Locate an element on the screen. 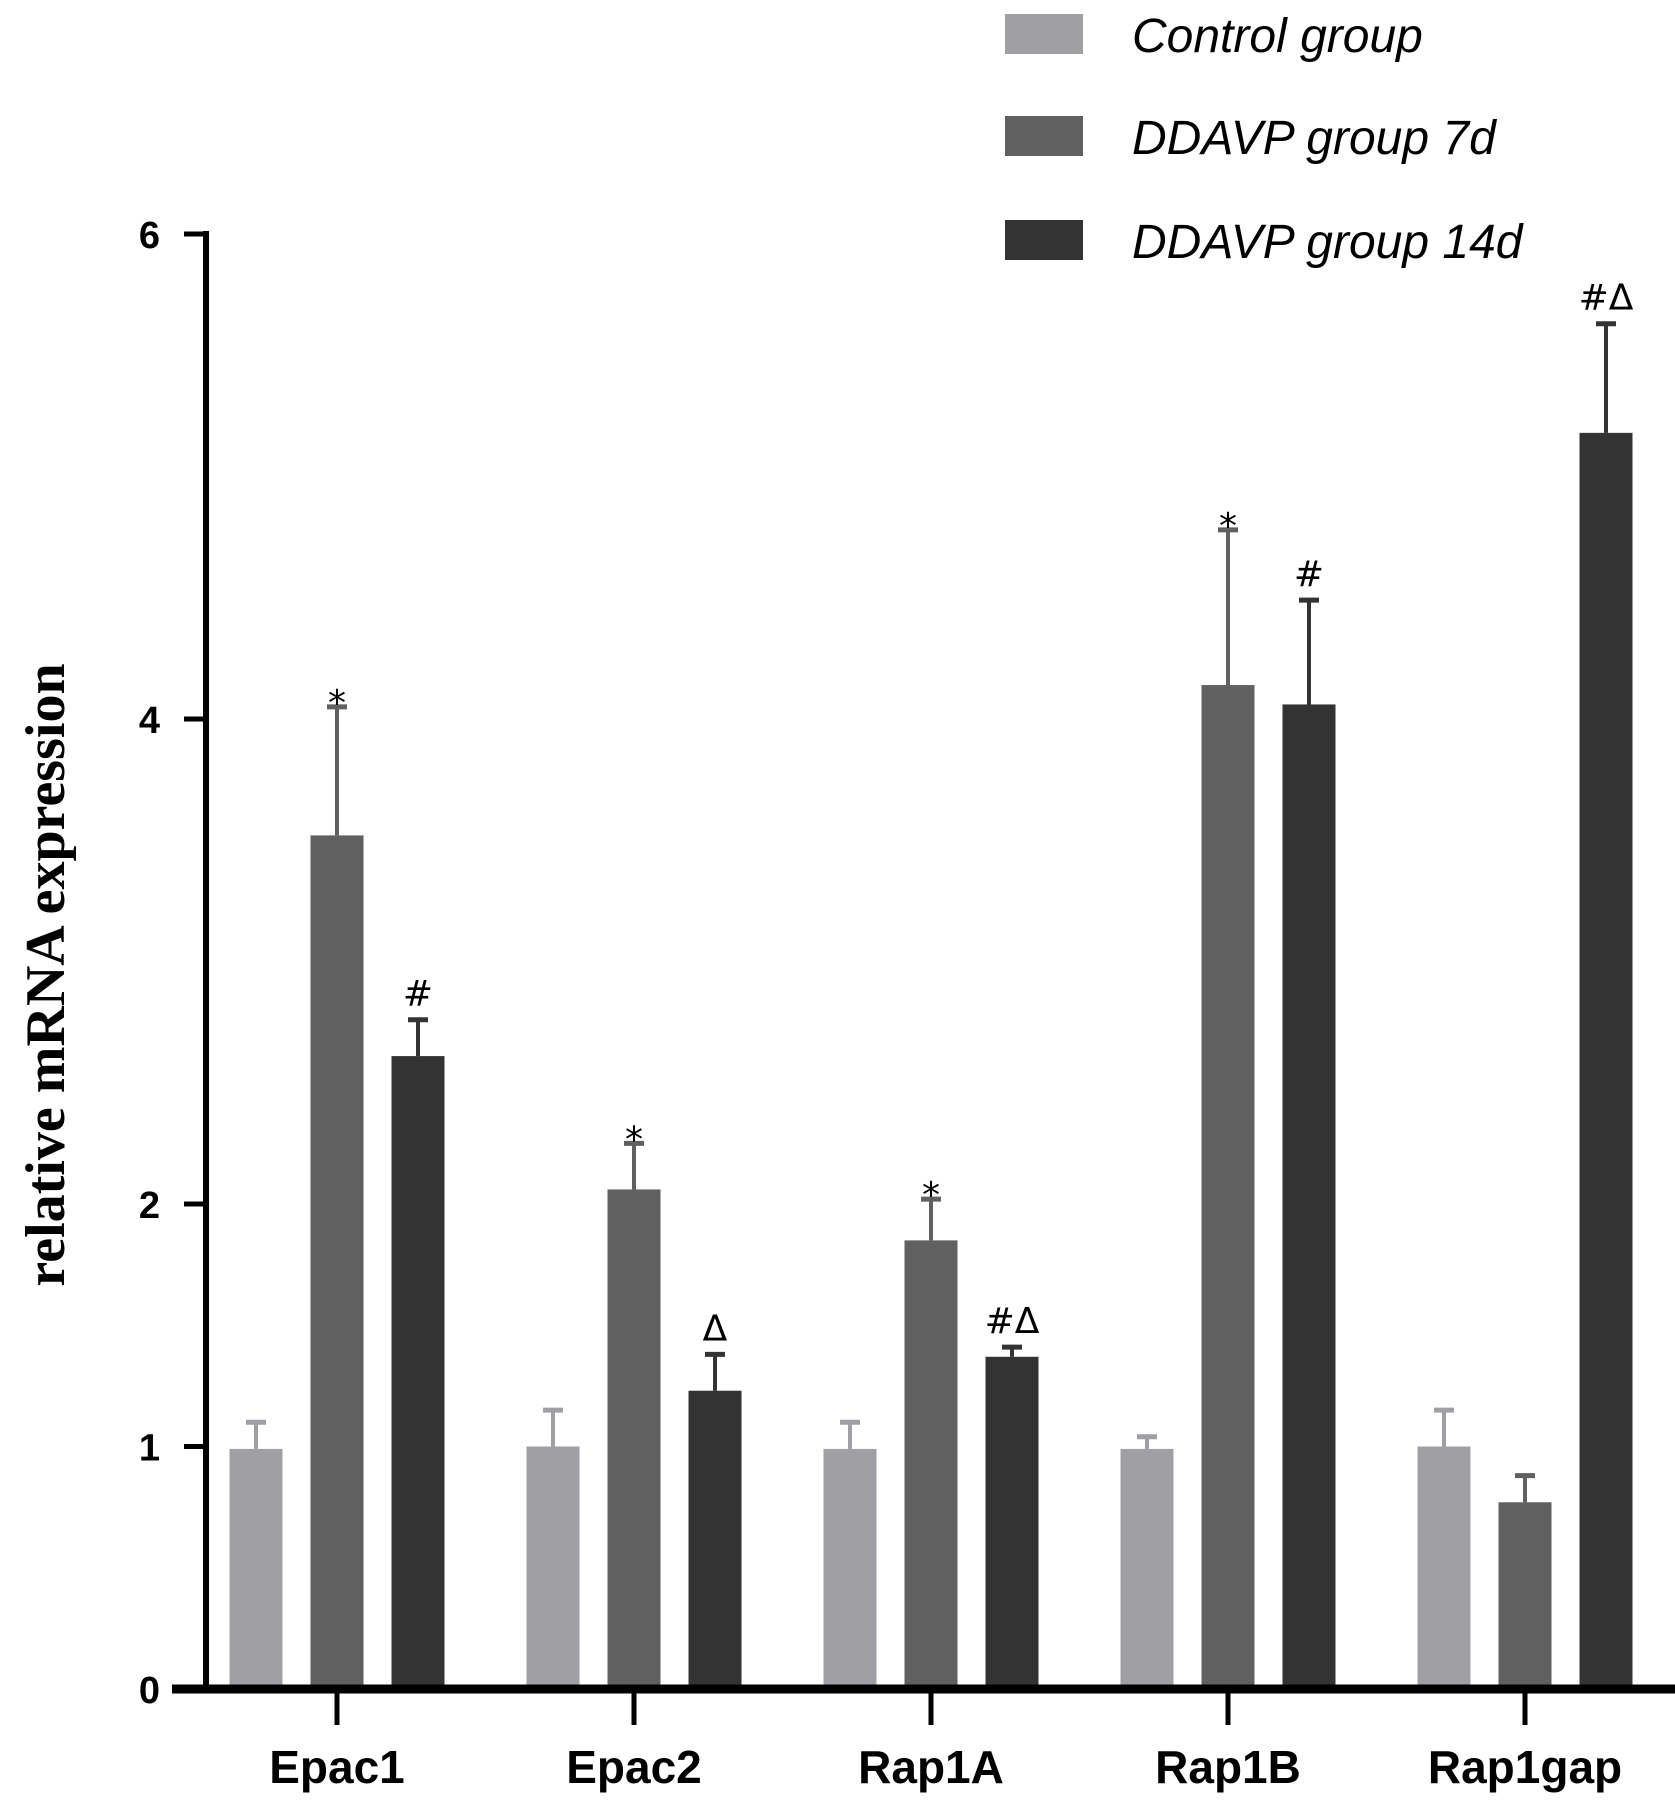  y-tick-label: 0 is located at coordinates (149, 1691).